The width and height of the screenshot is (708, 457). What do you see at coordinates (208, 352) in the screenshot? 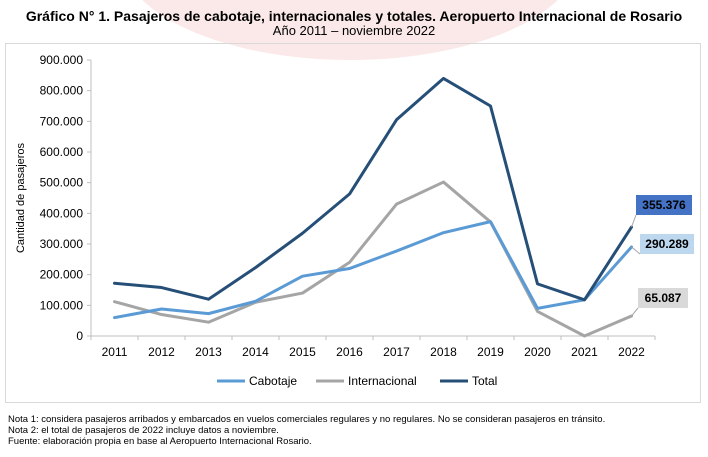
I see `x-tick-label: 2013` at bounding box center [208, 352].